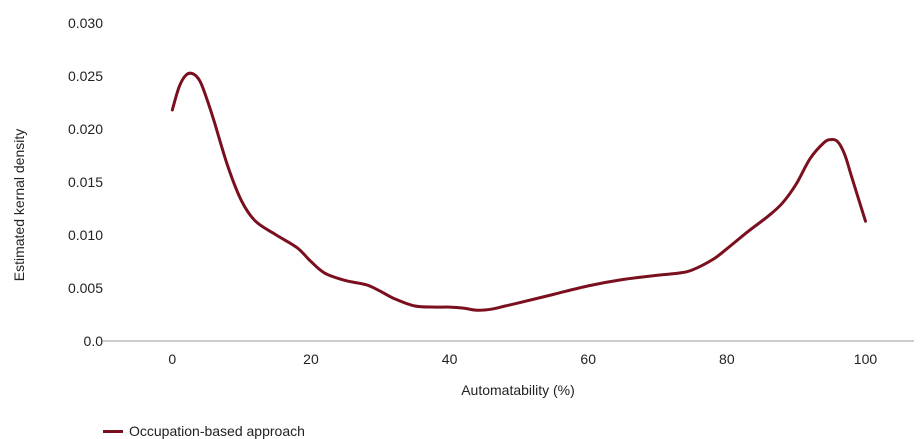  I want to click on x-tick-label: 60, so click(588, 359).